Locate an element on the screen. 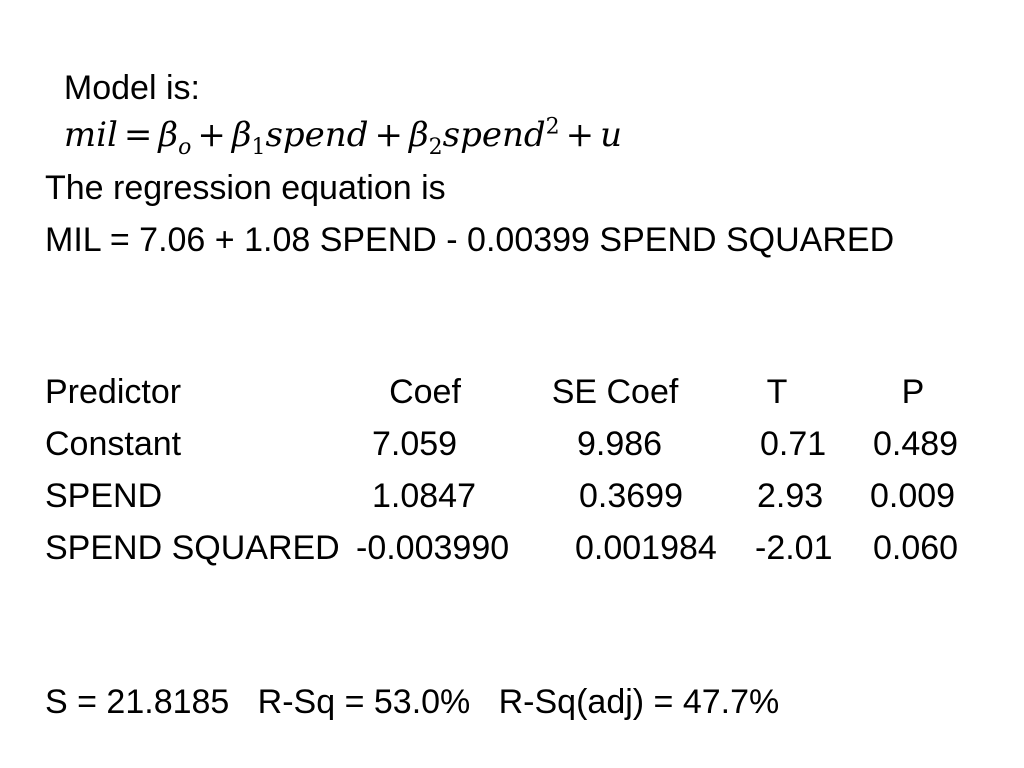 The width and height of the screenshot is (1024, 768). row-t: -2.01 is located at coordinates (794, 548).